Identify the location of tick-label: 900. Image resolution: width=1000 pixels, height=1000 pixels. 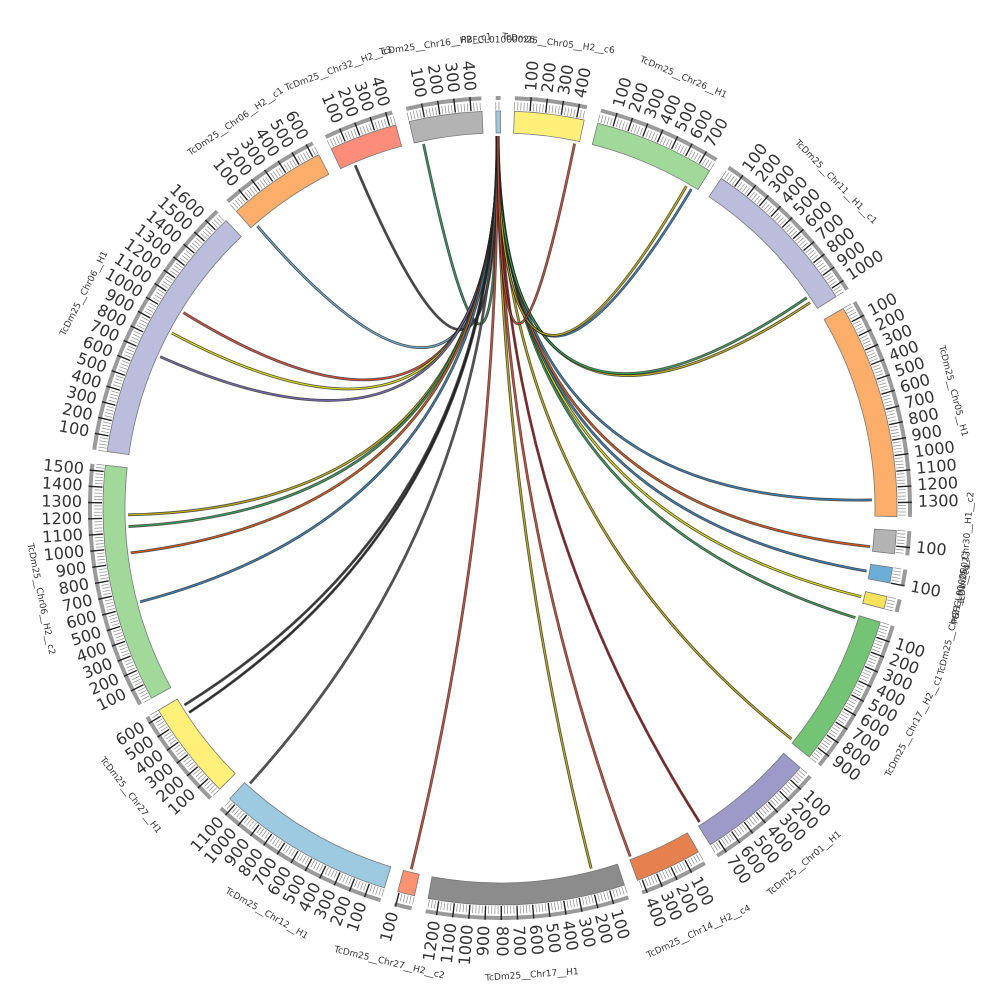
(483, 940).